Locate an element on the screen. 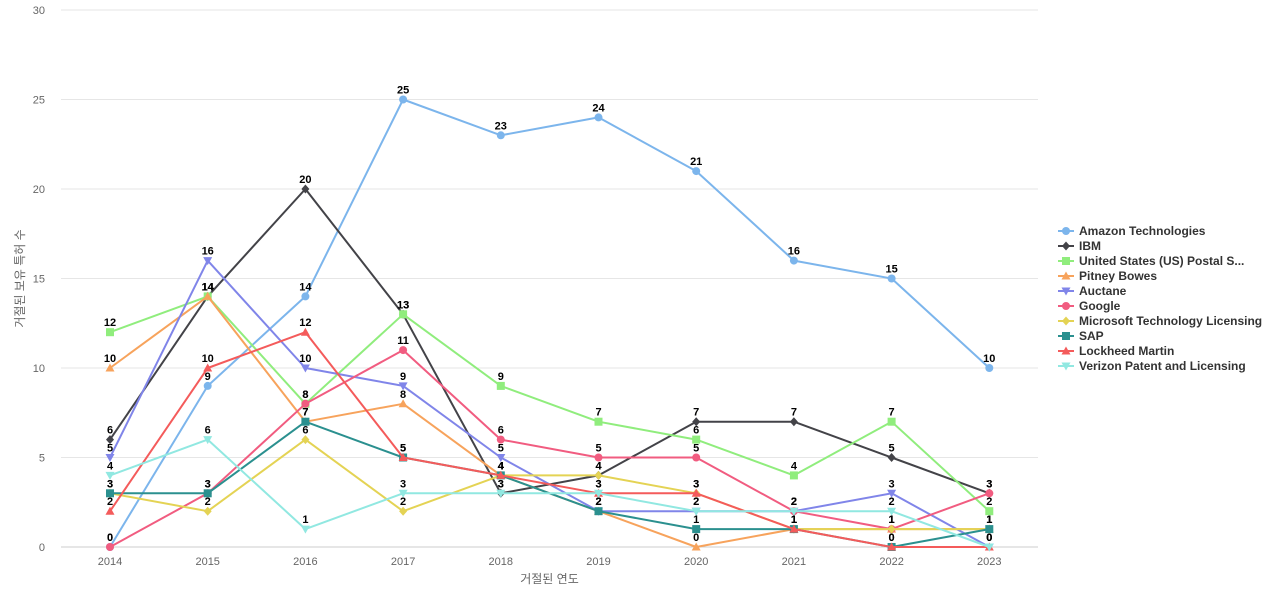 This screenshot has width=1280, height=600. legend-item: SAP is located at coordinates (1081, 336).